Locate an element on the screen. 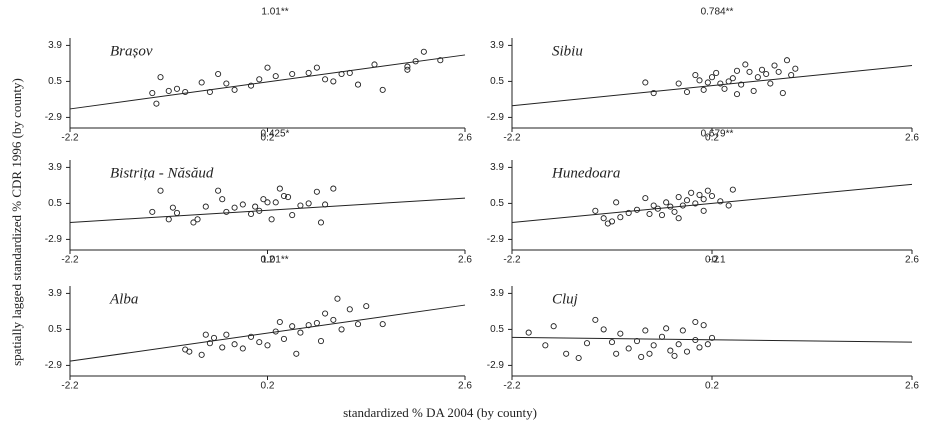  panel-title: Bistrița - Năsăud is located at coordinates (162, 173).